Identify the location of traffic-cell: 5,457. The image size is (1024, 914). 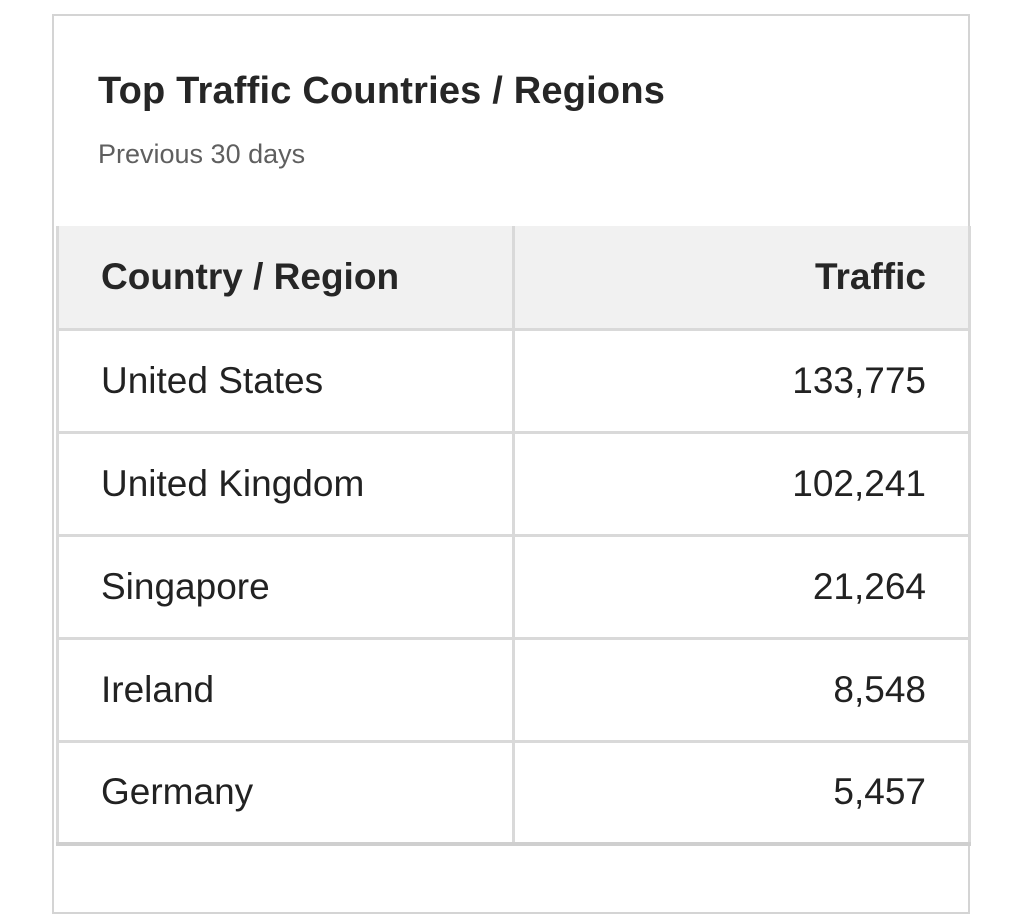
(741, 792).